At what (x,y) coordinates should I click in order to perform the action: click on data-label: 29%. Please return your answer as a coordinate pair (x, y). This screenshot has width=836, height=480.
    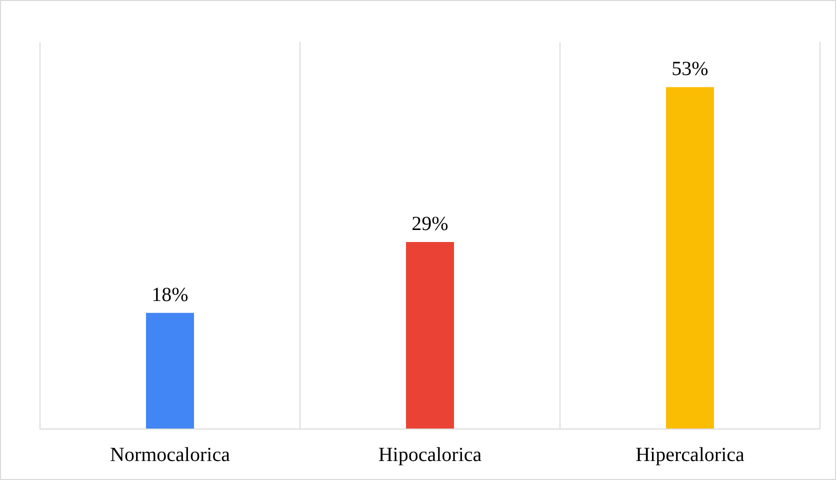
    Looking at the image, I should click on (430, 223).